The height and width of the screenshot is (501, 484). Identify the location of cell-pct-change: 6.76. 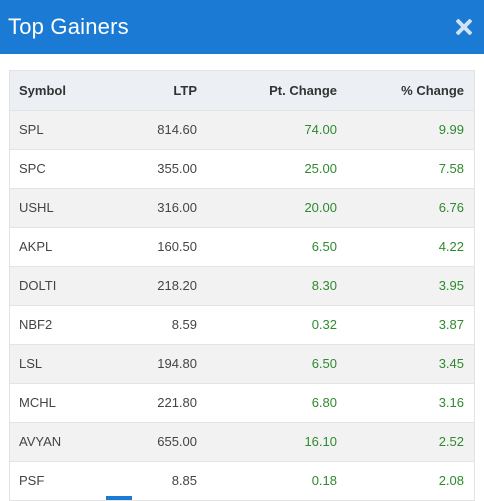
(407, 208).